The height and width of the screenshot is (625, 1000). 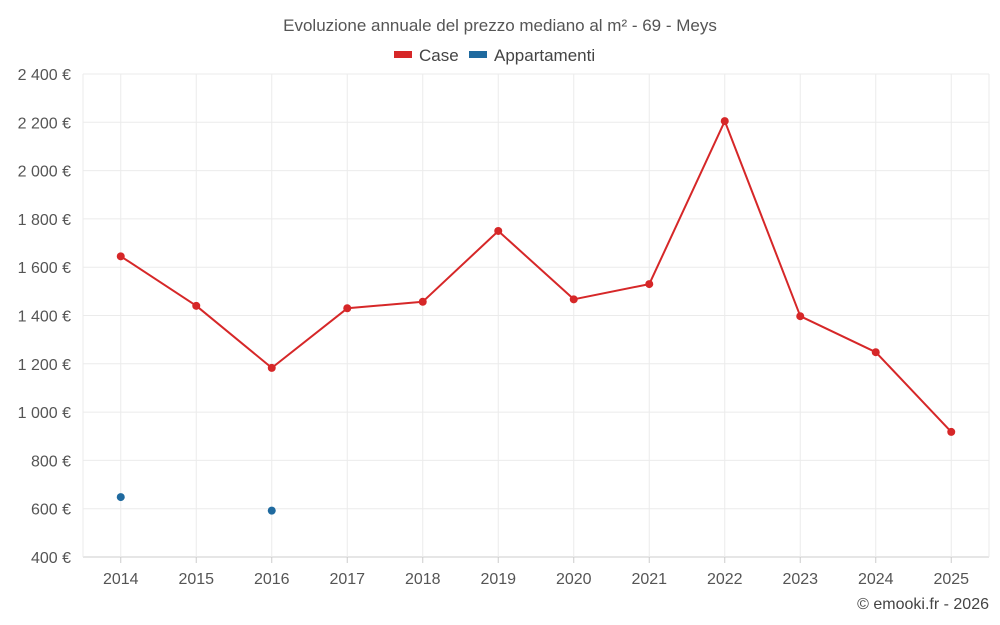 What do you see at coordinates (347, 308) in the screenshot?
I see `data-point-case-2017` at bounding box center [347, 308].